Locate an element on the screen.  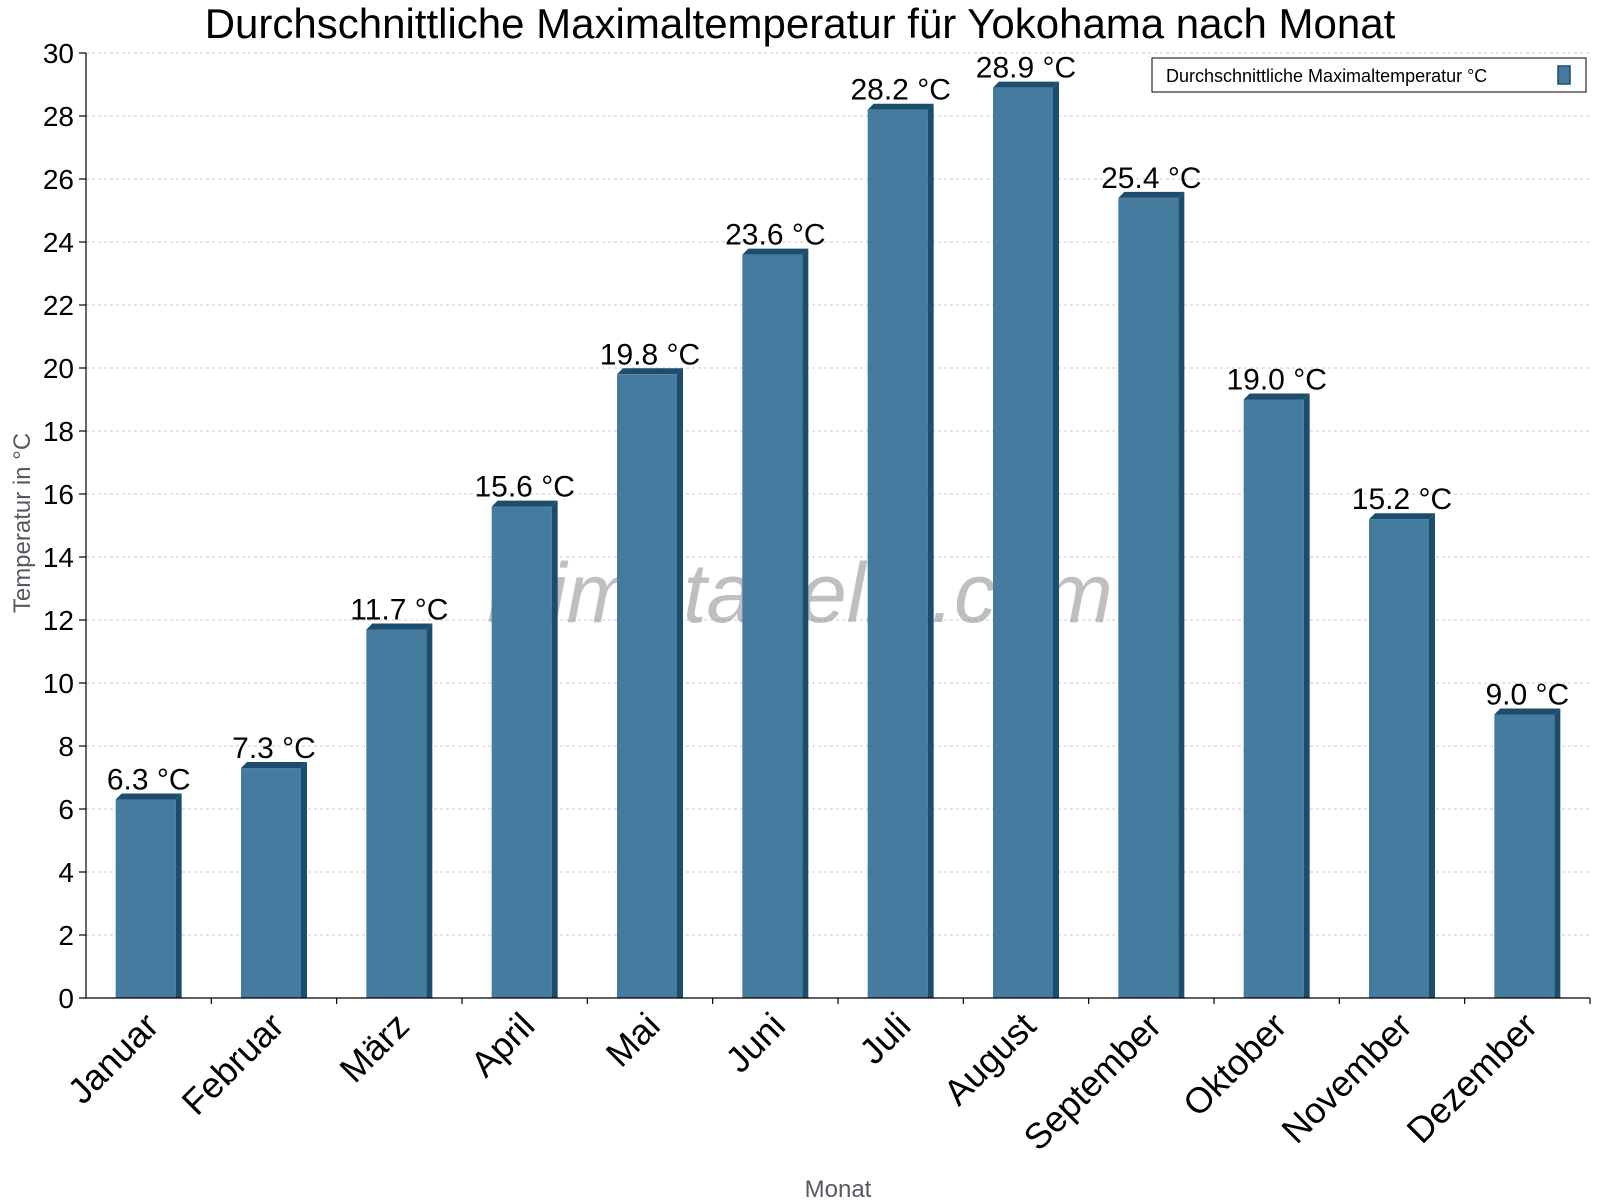
x-tick-label: Januar is located at coordinates (112, 1058).